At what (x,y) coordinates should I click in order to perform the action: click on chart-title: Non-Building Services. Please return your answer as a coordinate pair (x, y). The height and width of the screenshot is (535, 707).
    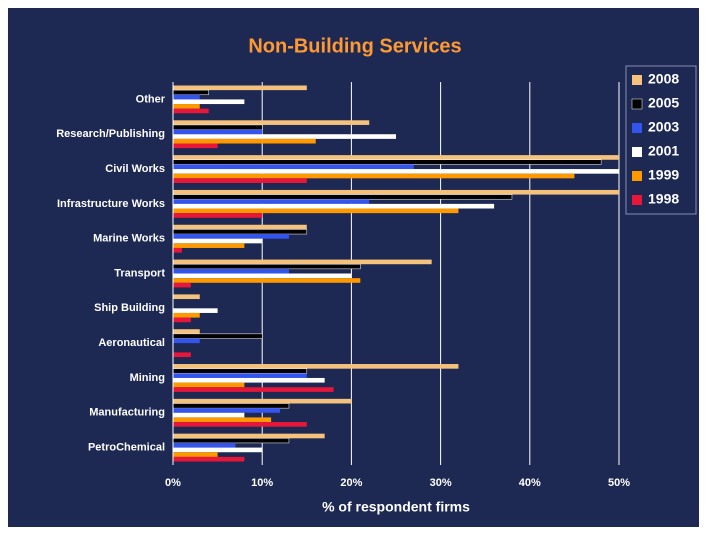
    Looking at the image, I should click on (354, 46).